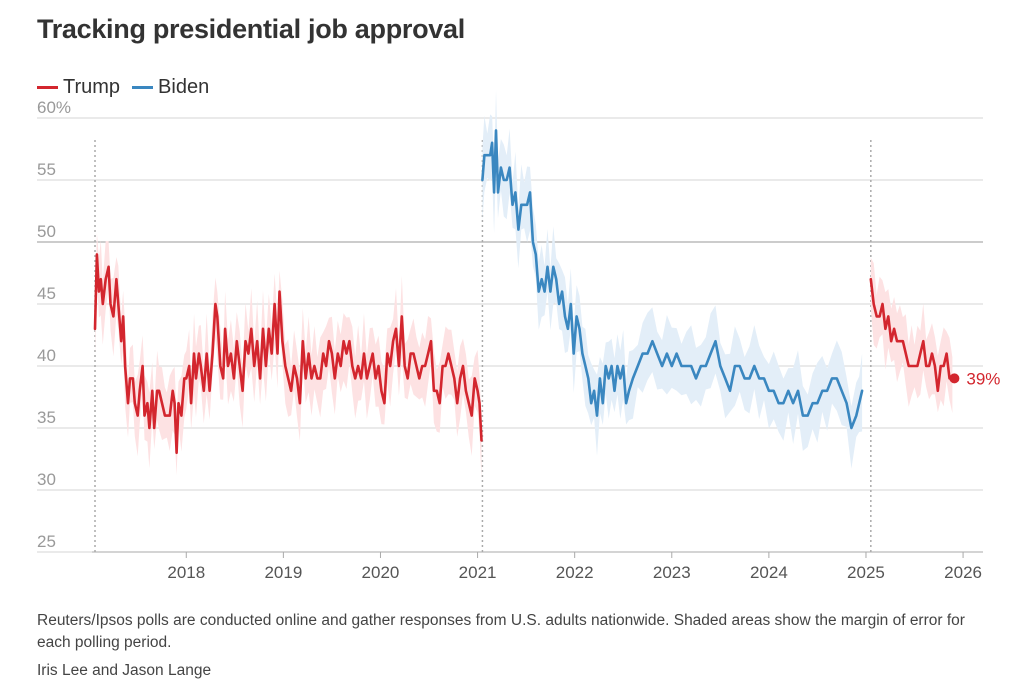  Describe the element at coordinates (46, 169) in the screenshot. I see `y-tick-label-55: 55` at that location.